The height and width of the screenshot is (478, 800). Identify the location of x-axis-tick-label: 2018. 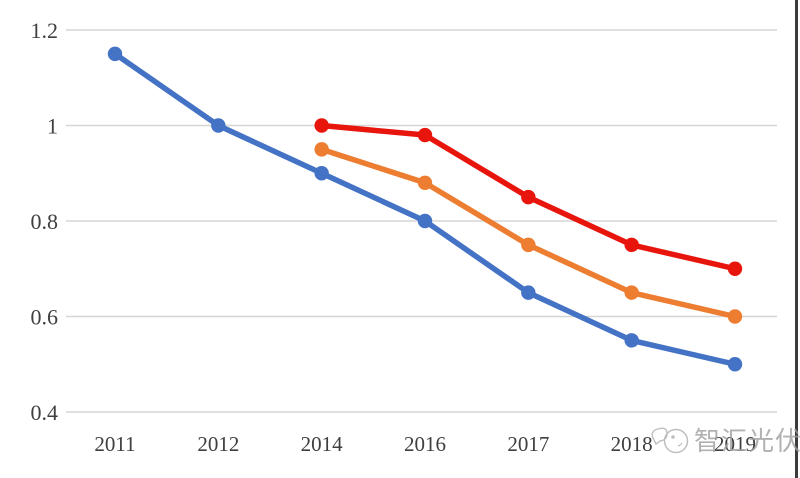
(632, 444).